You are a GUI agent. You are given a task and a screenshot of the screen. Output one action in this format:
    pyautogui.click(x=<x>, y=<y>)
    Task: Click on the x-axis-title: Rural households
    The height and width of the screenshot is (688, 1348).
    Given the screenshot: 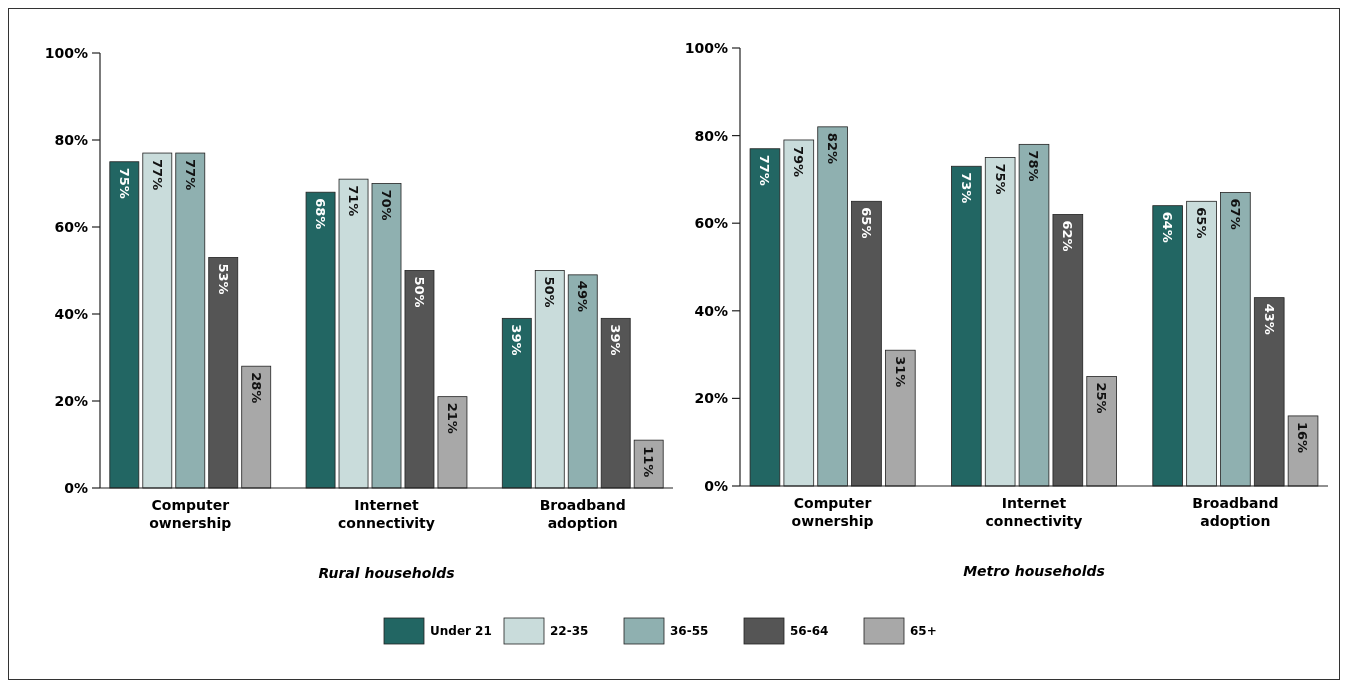 What is the action you would take?
    pyautogui.click(x=386, y=573)
    